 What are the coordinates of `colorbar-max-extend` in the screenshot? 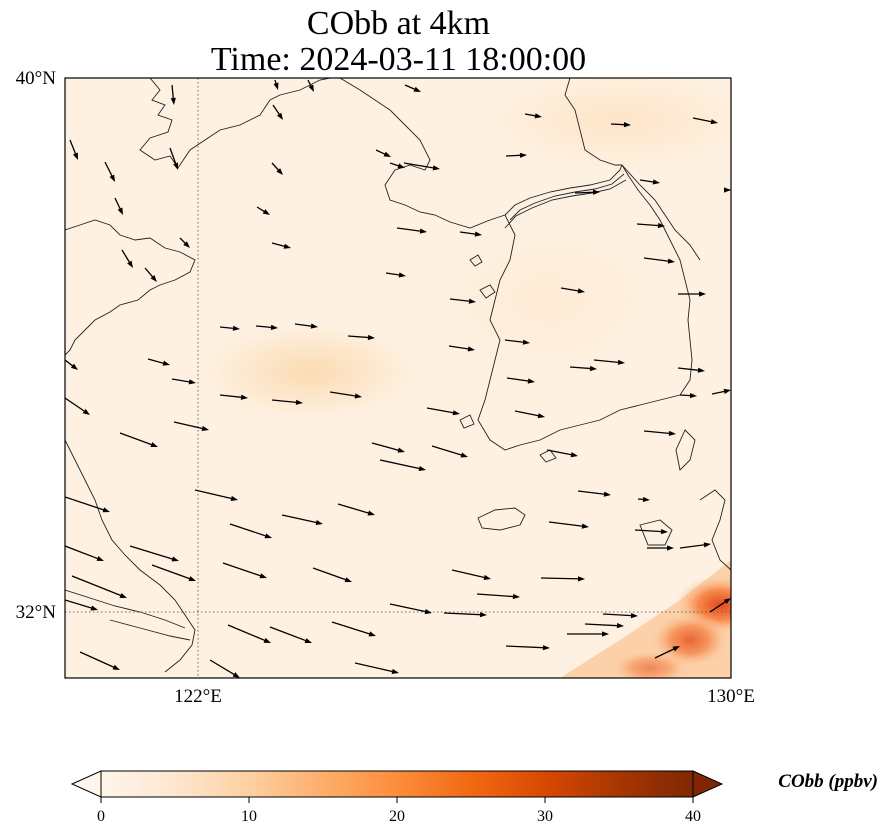 It's located at (708, 784).